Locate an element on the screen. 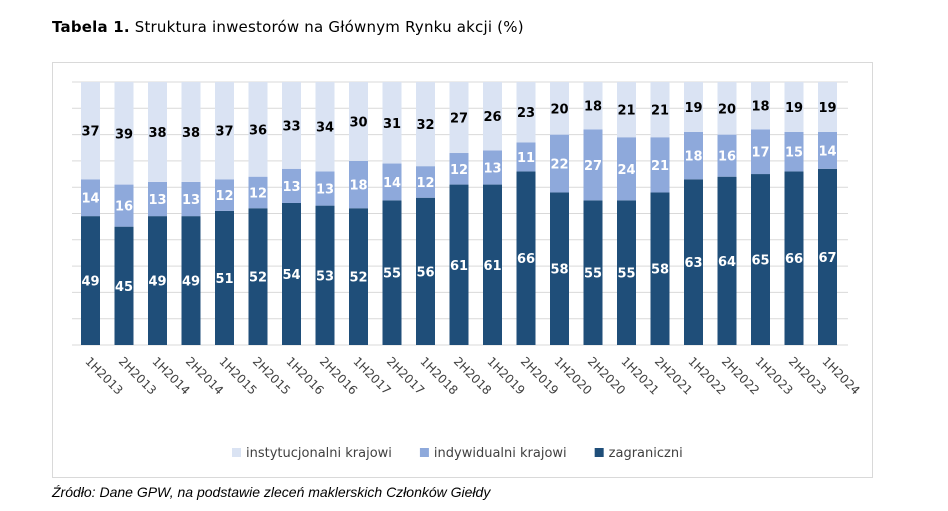 The width and height of the screenshot is (948, 511). data-label: 64 is located at coordinates (727, 262).